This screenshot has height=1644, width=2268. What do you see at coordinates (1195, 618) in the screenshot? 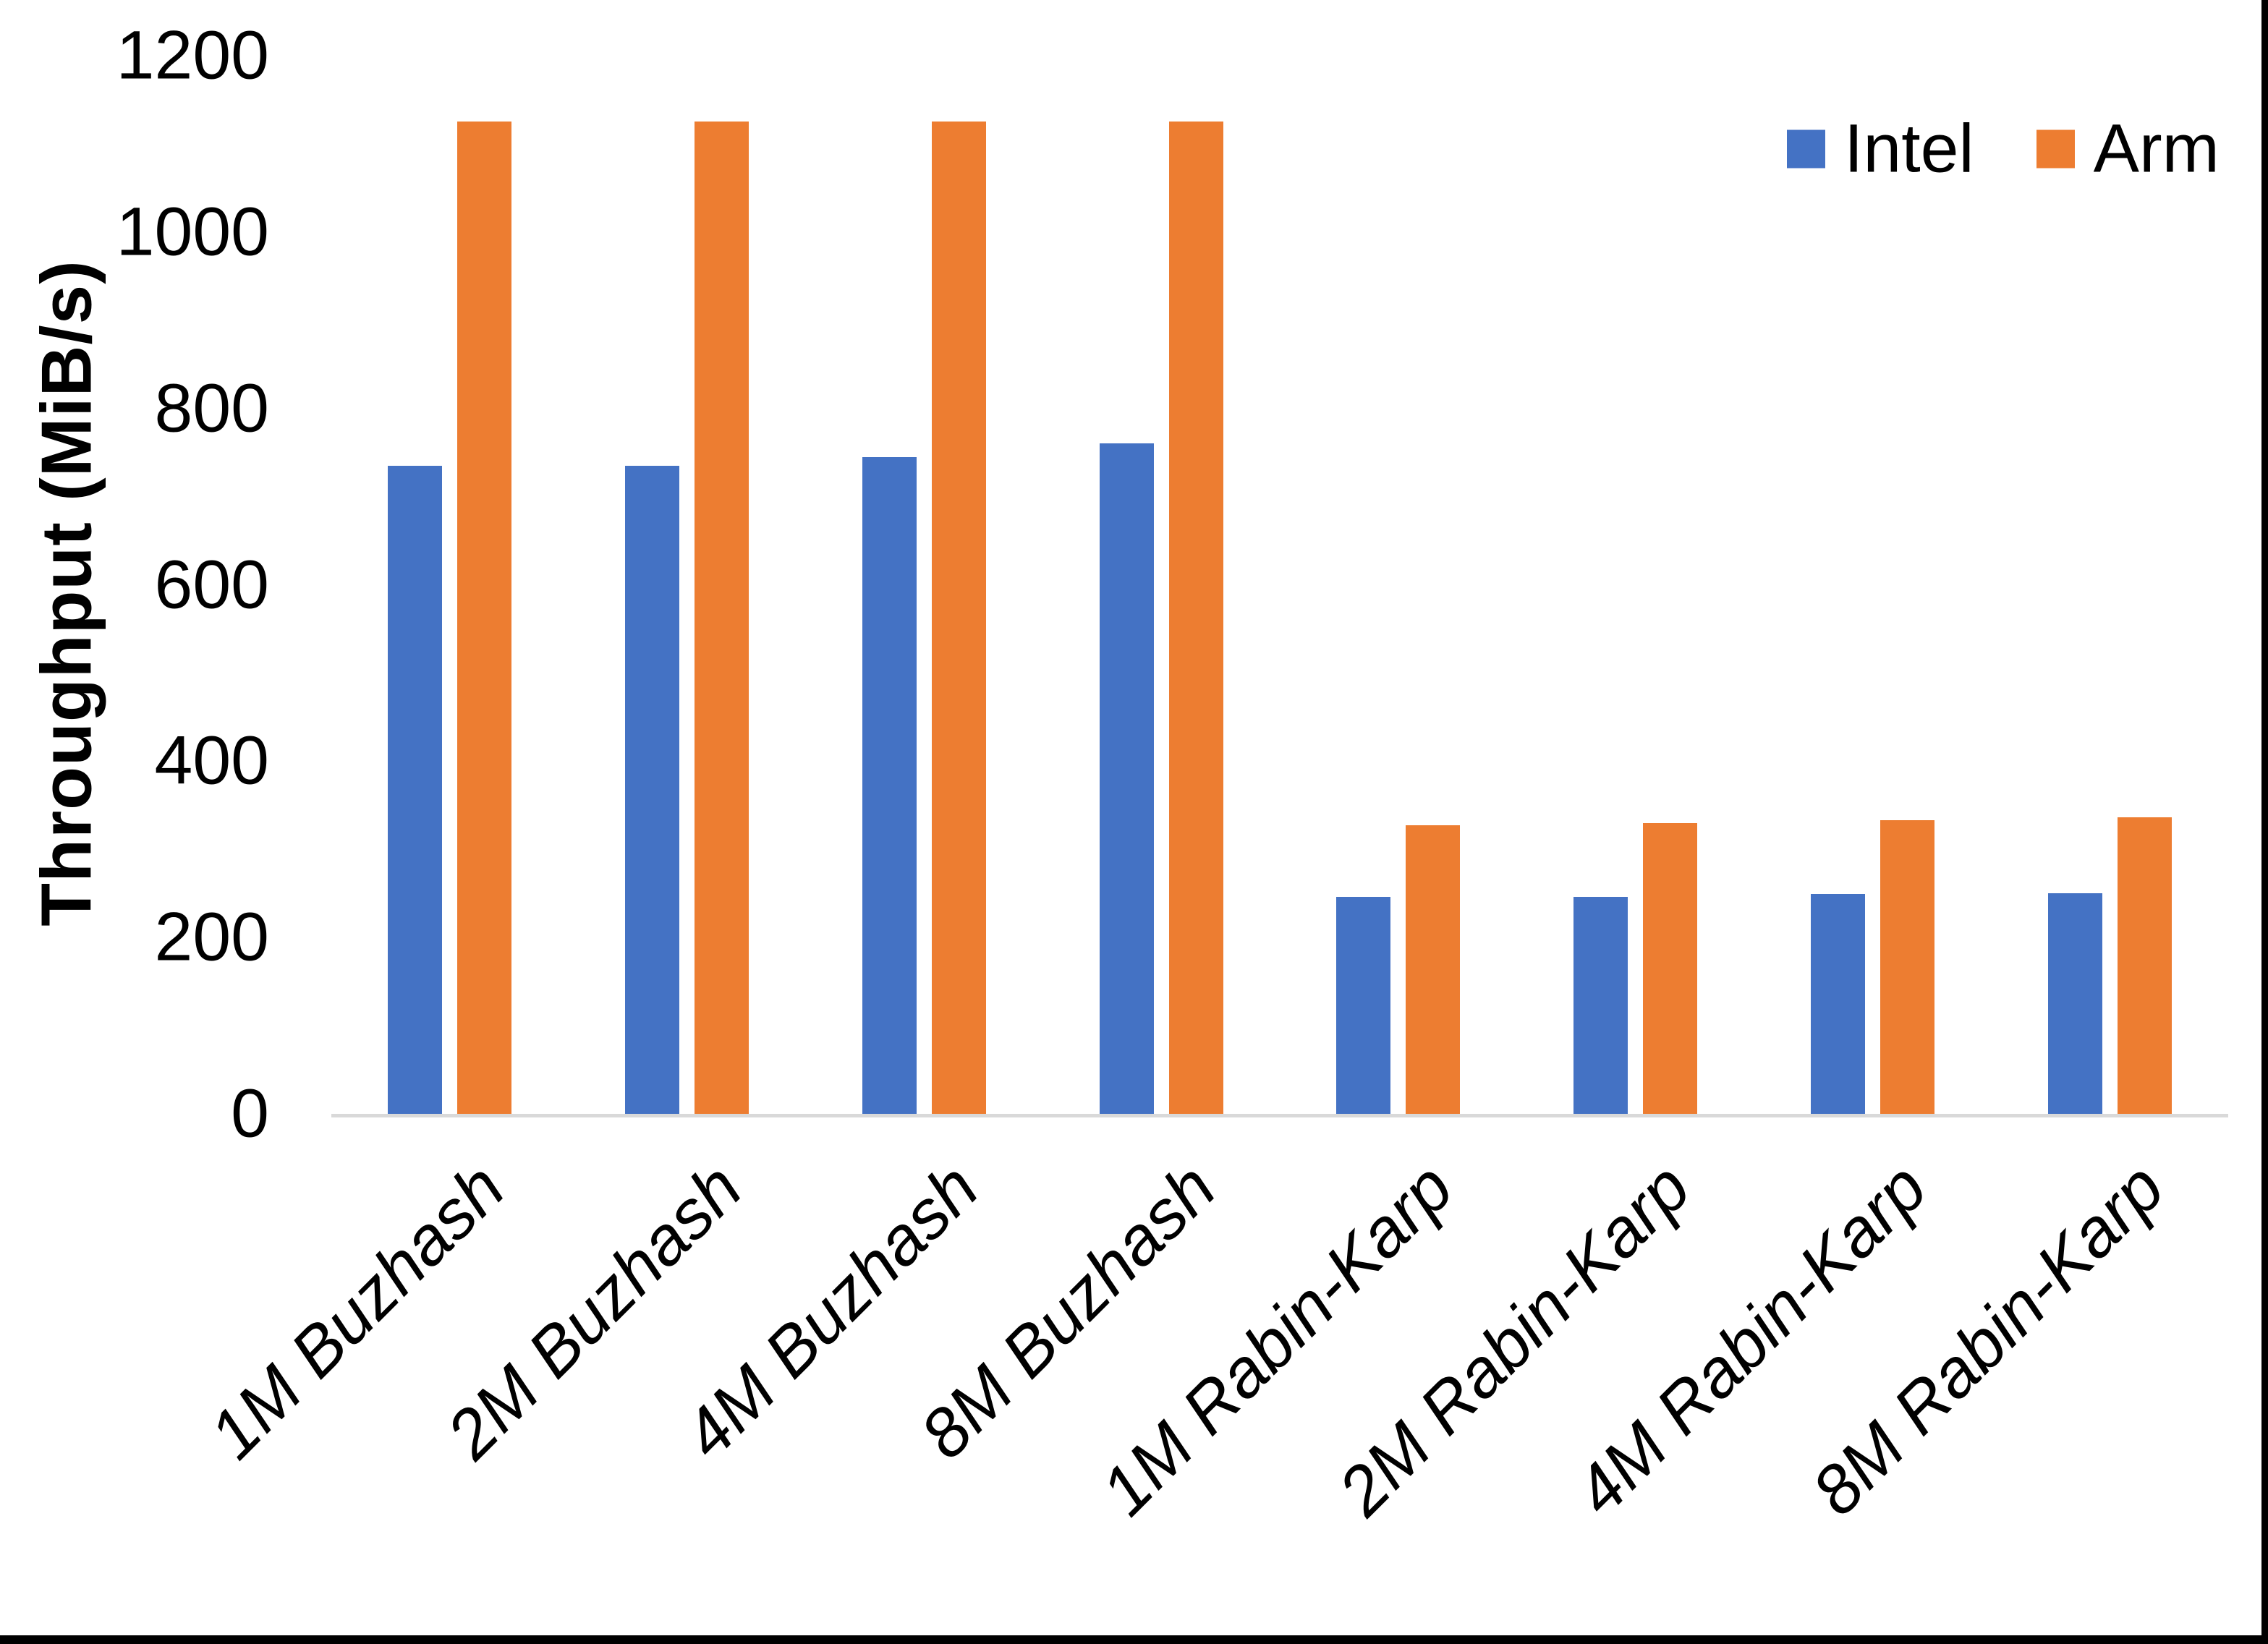
I see `bar-arm-8m-buzhash` at bounding box center [1195, 618].